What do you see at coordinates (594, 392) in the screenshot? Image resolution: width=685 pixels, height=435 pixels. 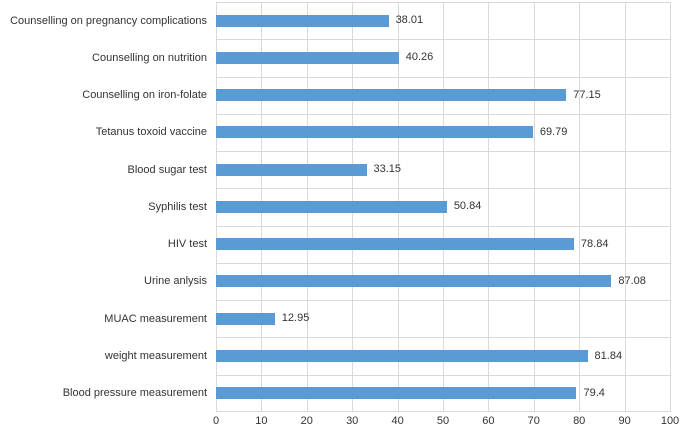 I see `bar-value-label: 79.4` at bounding box center [594, 392].